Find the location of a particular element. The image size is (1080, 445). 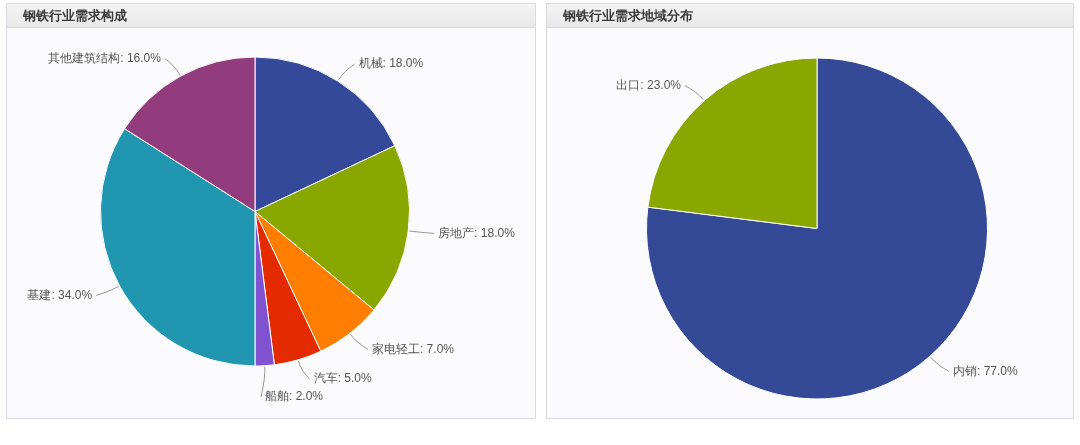

slice-label: 船舶: 2.0% is located at coordinates (294, 396).